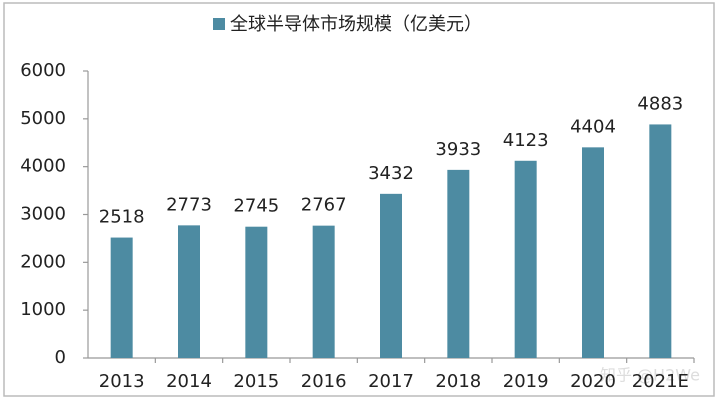 The height and width of the screenshot is (402, 720). I want to click on y-tick-label: 3000, so click(43, 214).